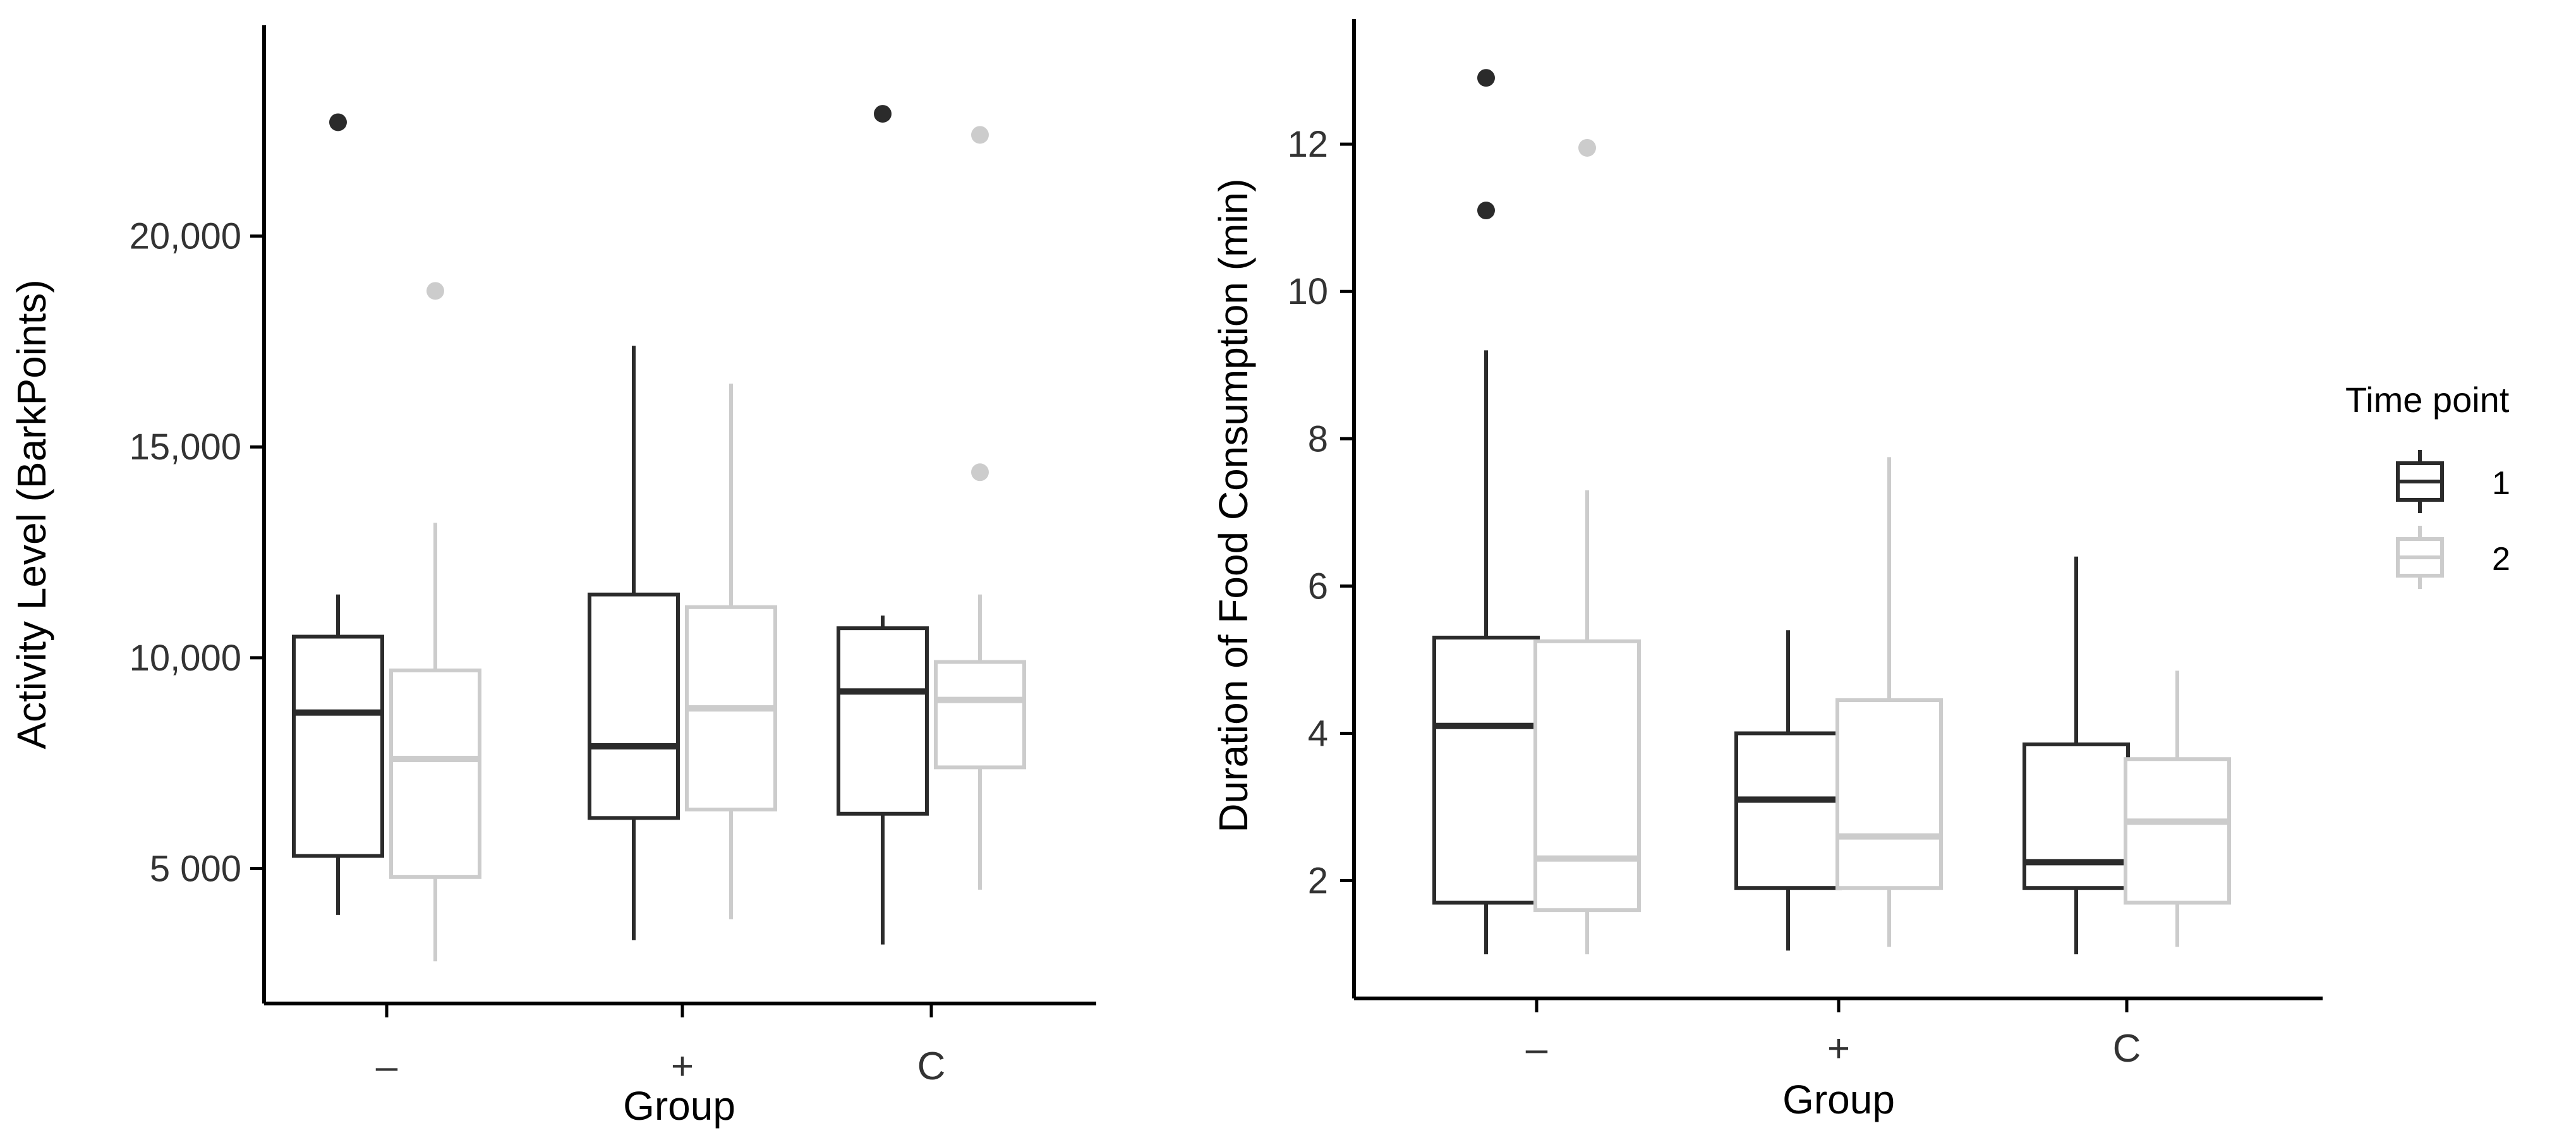 This screenshot has height=1140, width=2576. Describe the element at coordinates (185, 658) in the screenshot. I see `y-tick-label: 10,000` at that location.